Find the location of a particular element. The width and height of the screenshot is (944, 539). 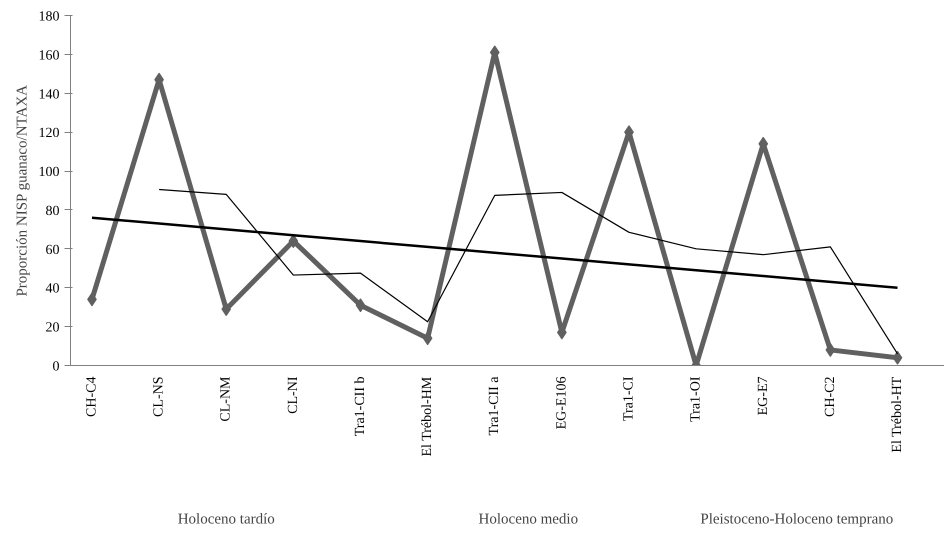

y-tick-label: 40 is located at coordinates (53, 289).